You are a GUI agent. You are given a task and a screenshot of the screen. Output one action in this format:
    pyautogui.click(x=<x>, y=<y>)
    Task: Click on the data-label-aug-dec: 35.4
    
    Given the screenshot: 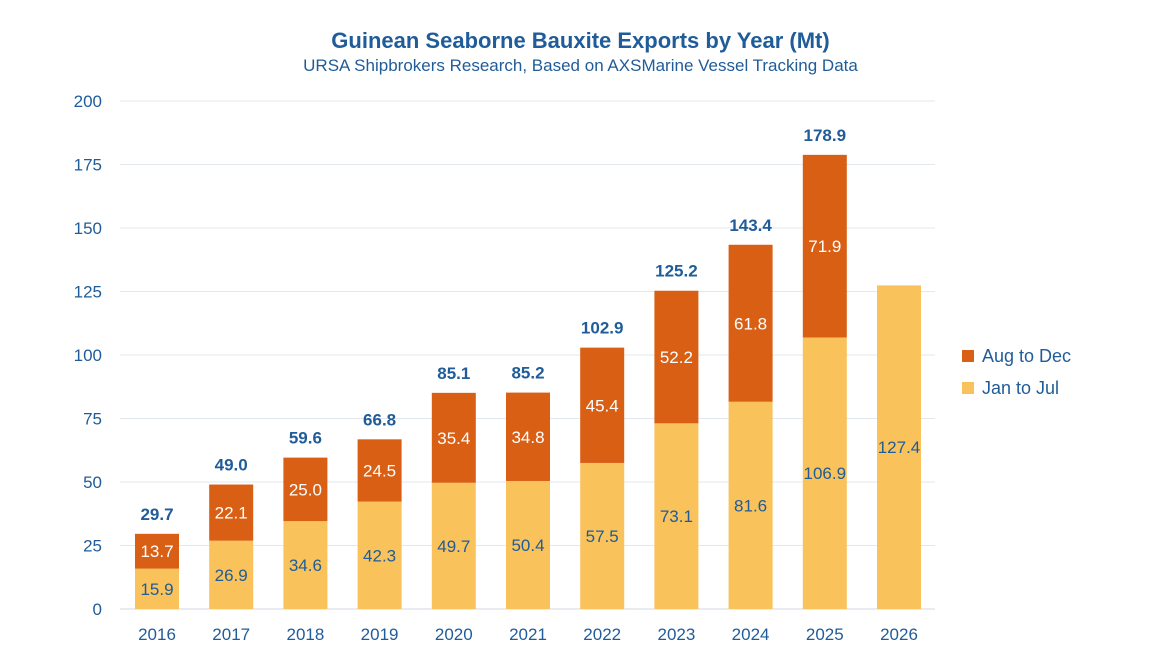 What is the action you would take?
    pyautogui.click(x=453, y=438)
    